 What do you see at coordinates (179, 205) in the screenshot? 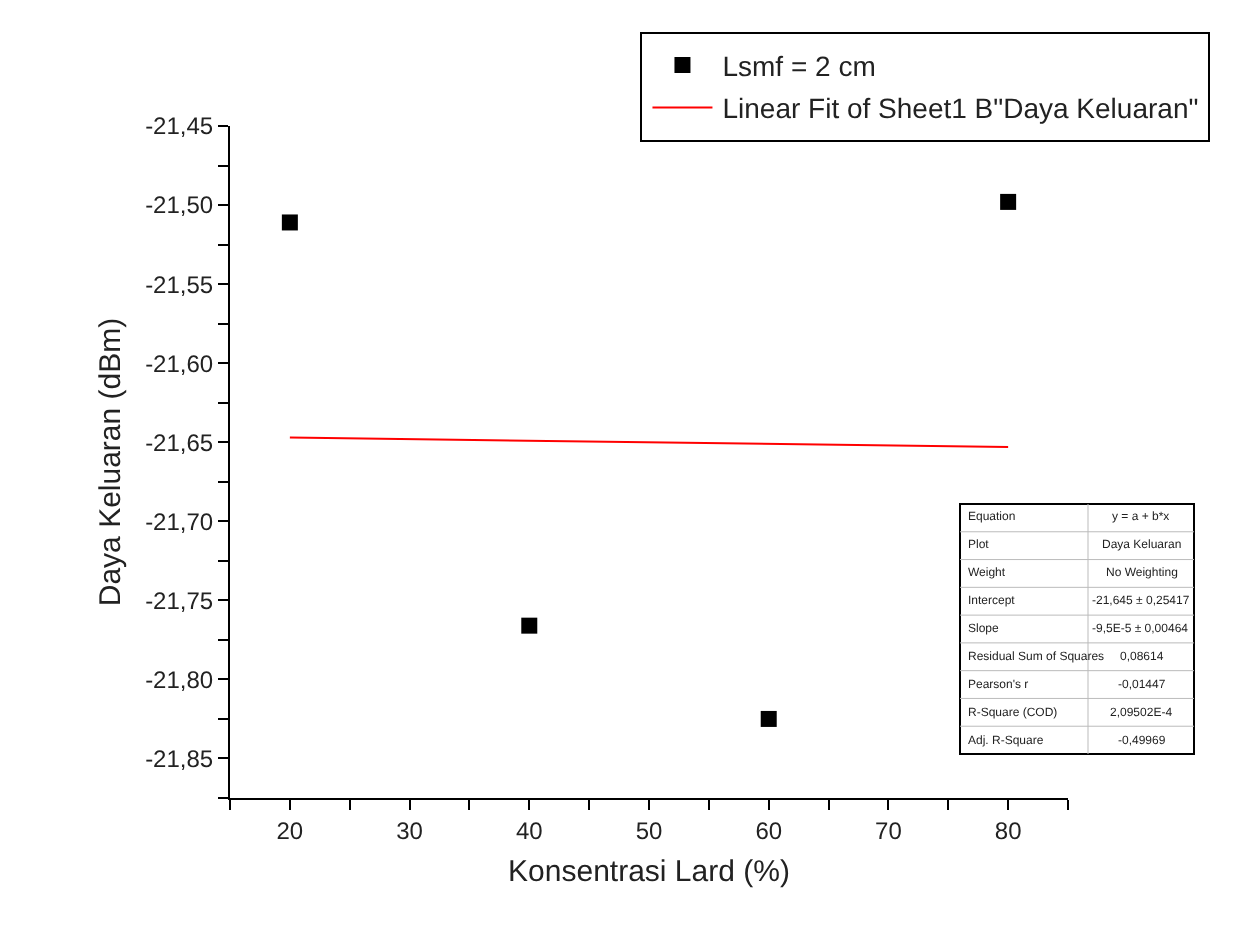
I see `y-tick-label: -21,50` at bounding box center [179, 205].